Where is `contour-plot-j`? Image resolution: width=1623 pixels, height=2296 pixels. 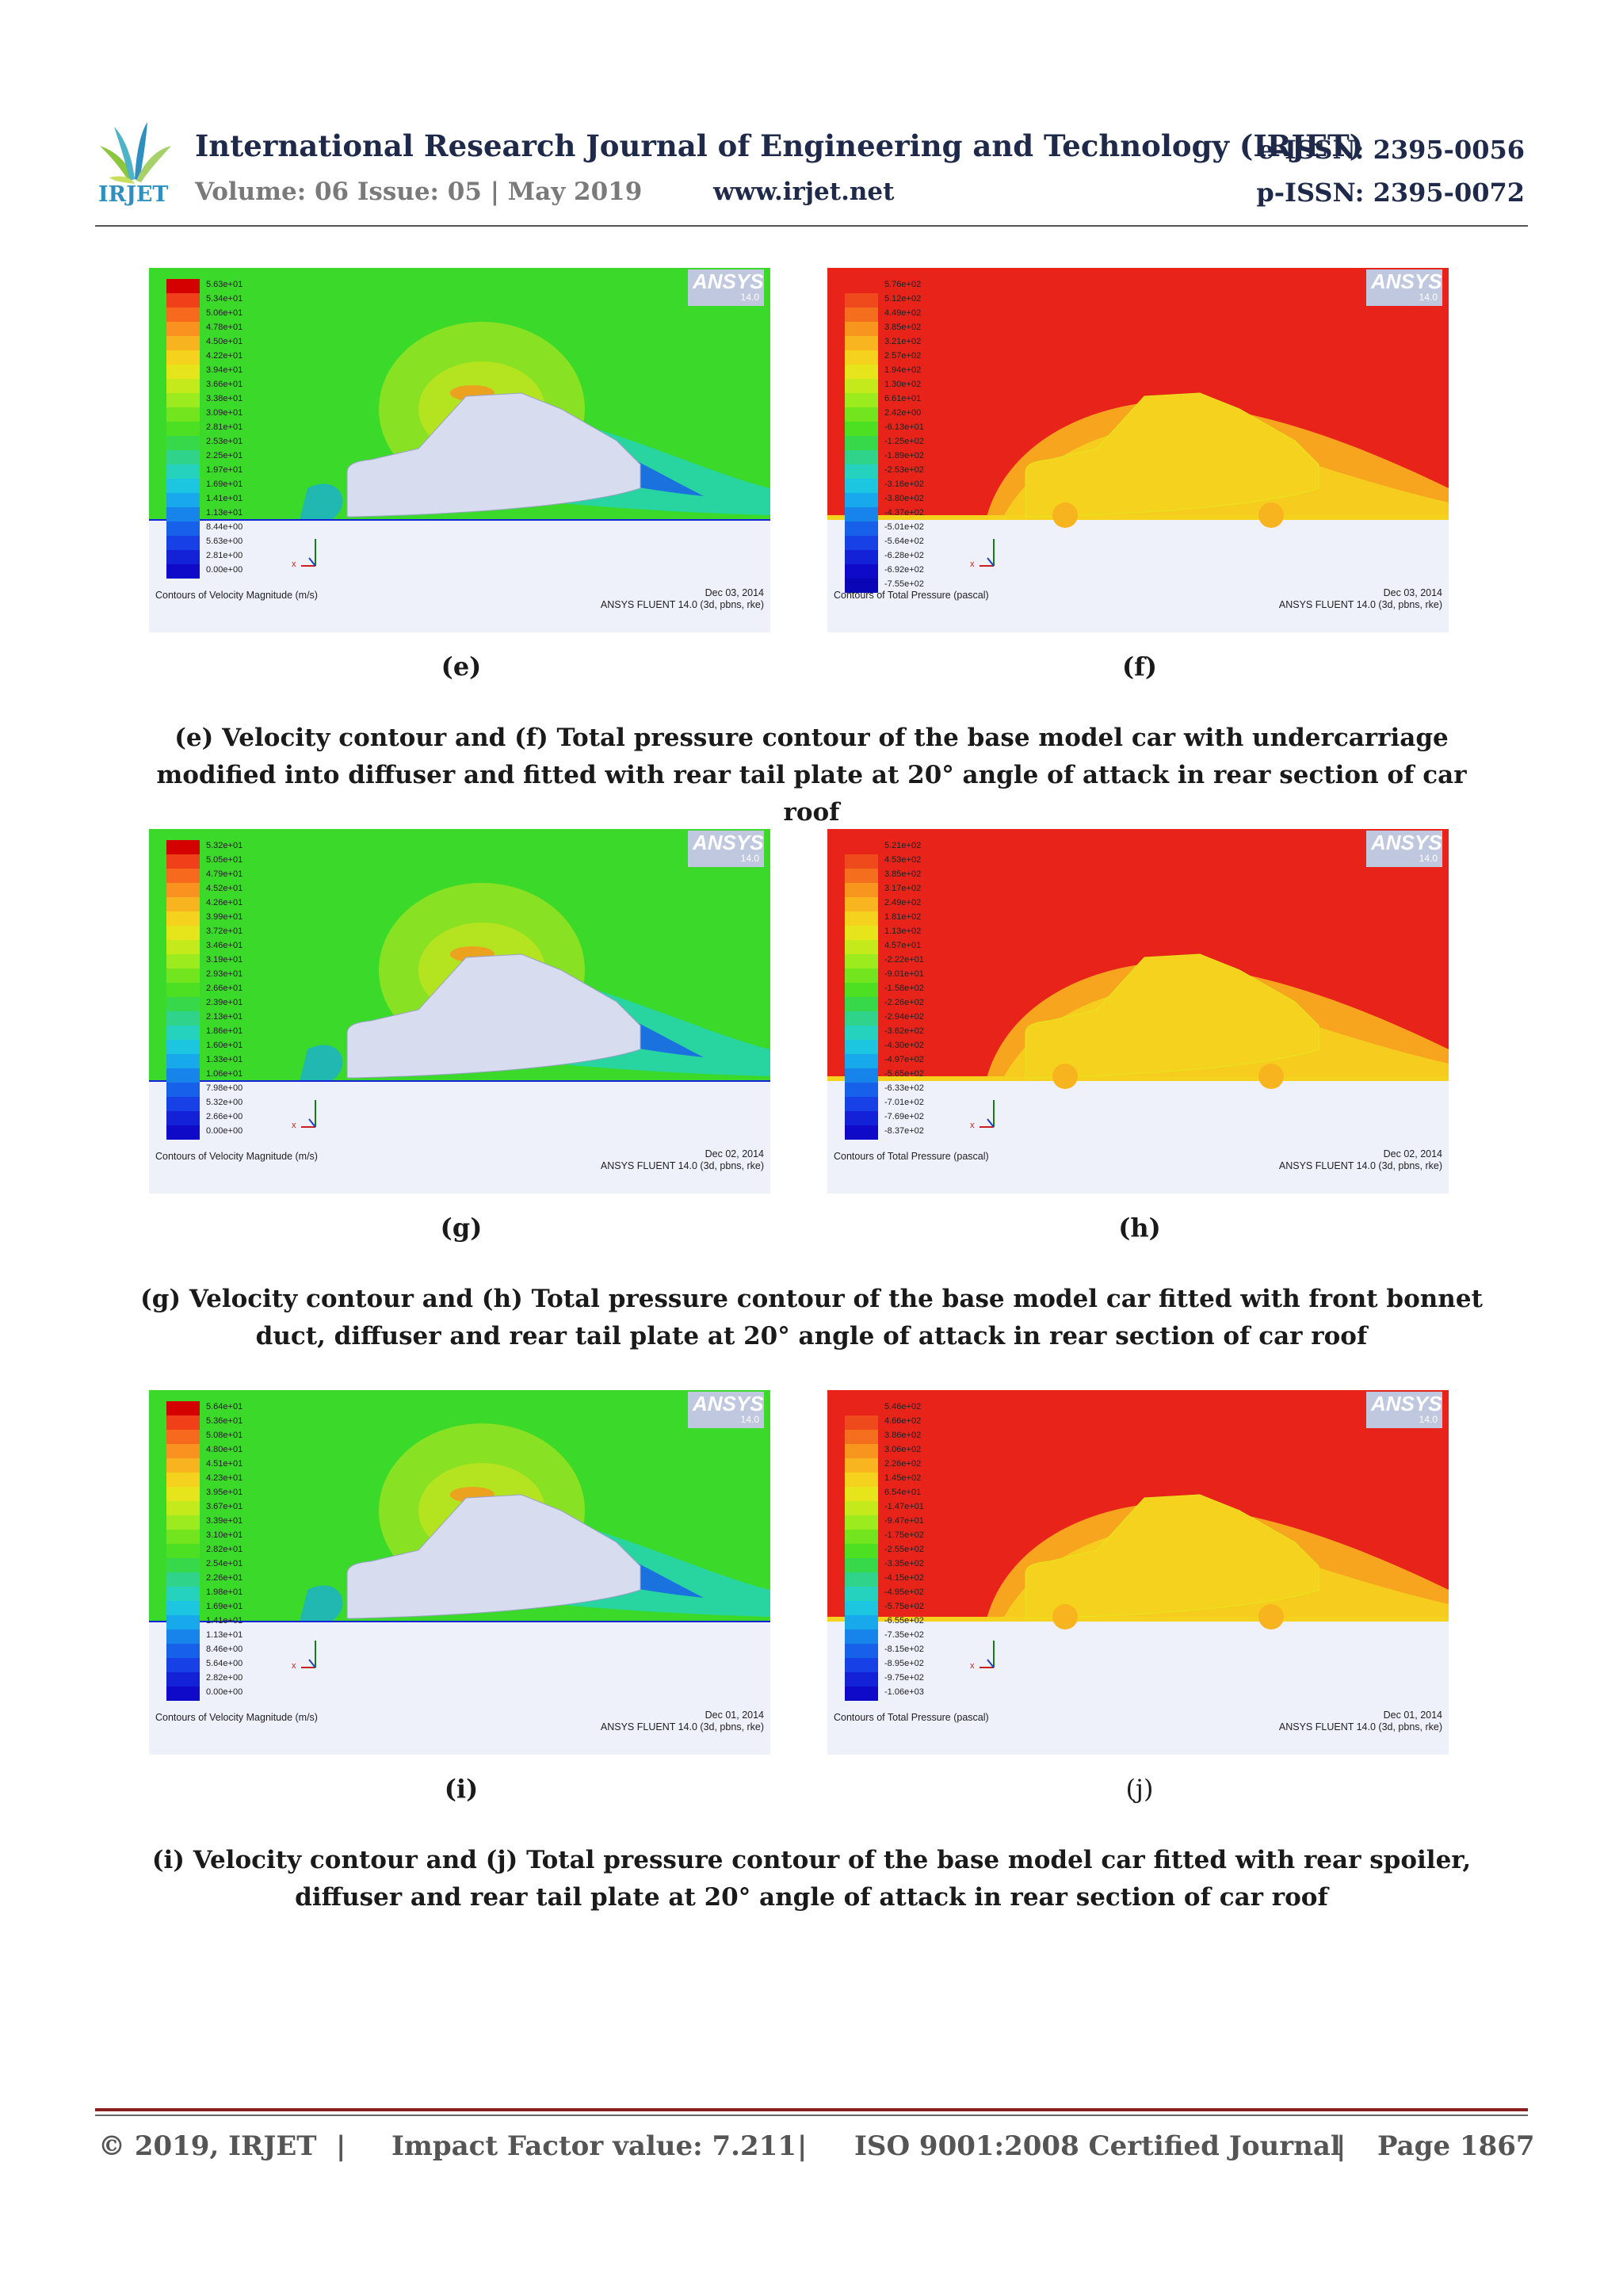
contour-plot-j is located at coordinates (1138, 1572).